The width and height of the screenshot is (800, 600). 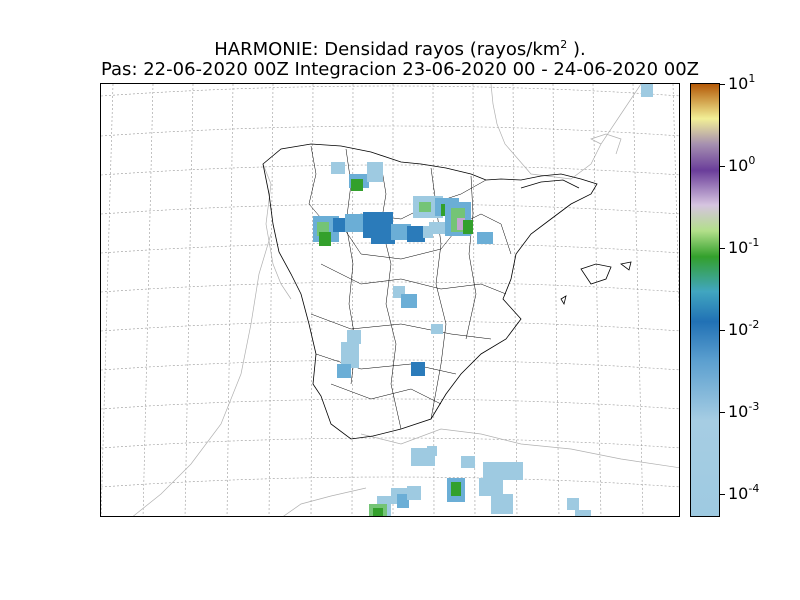 I want to click on colorbar-label: 10⁰, so click(x=742, y=164).